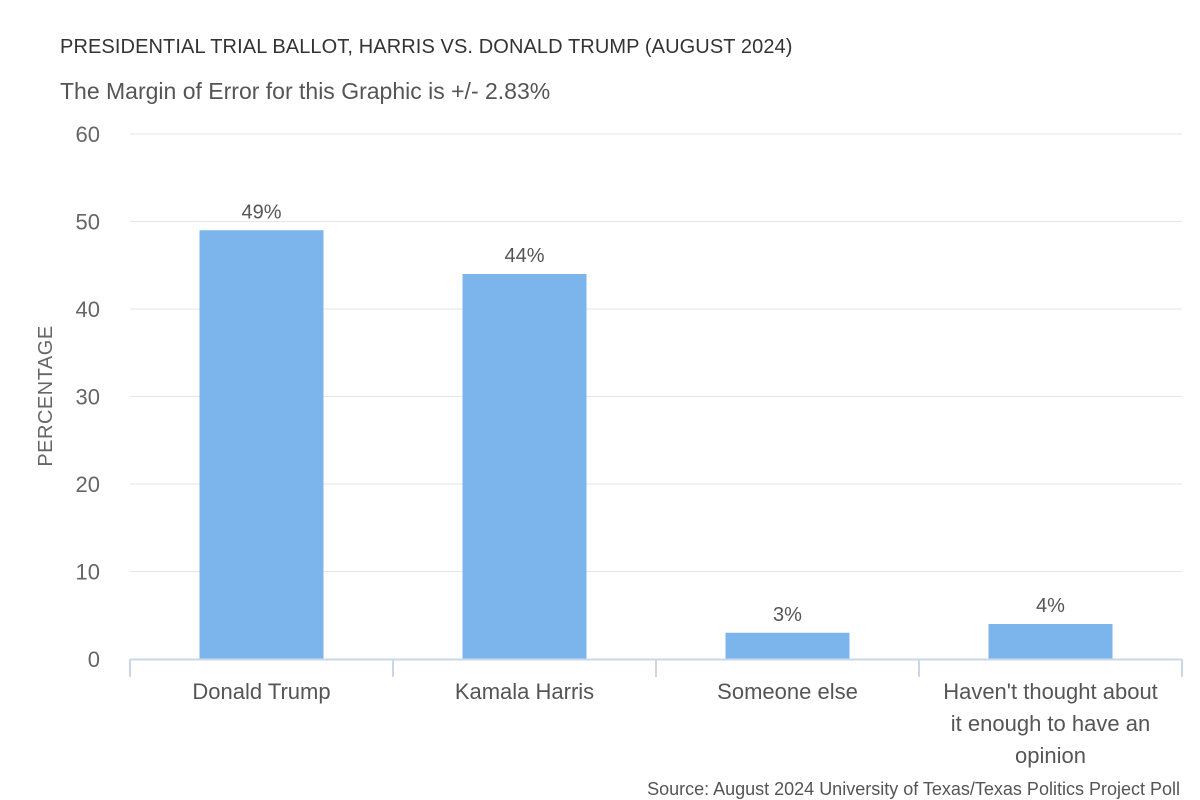 The width and height of the screenshot is (1200, 800). I want to click on y-tick-label: 40, so click(88, 309).